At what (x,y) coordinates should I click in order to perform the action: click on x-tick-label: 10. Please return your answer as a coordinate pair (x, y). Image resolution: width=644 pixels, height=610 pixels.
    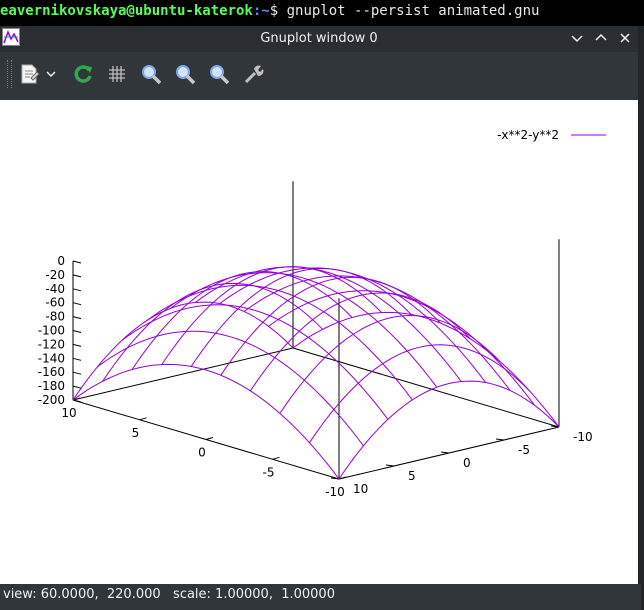
    Looking at the image, I should click on (68, 413).